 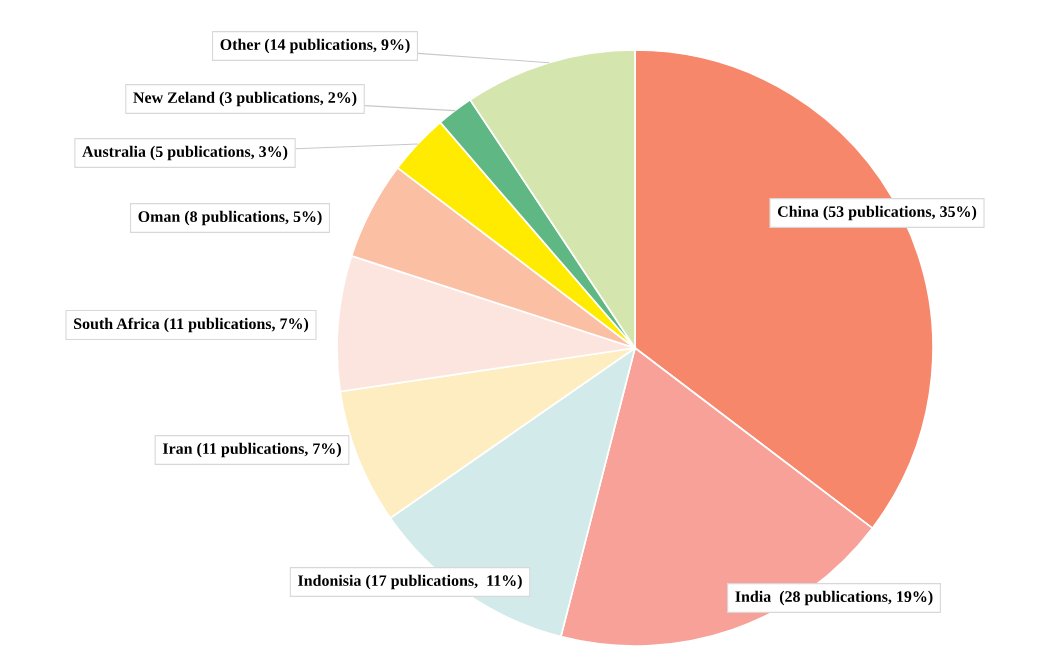 I want to click on slice-label: Indonisia (17 publications, 11%), so click(x=410, y=582).